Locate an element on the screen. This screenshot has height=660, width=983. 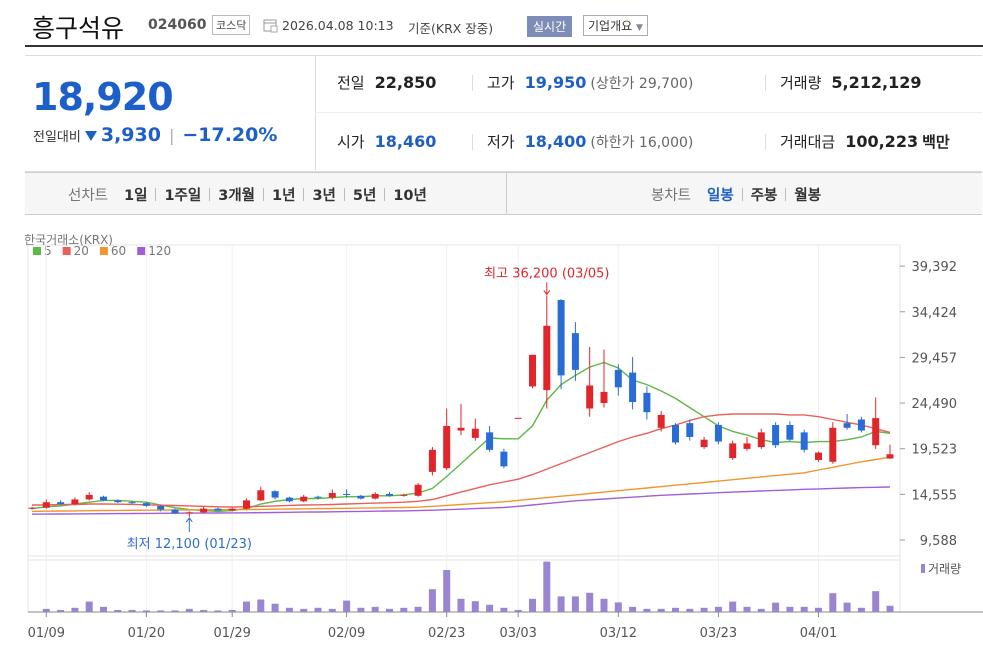
stat-label: 전일 is located at coordinates (351, 83).